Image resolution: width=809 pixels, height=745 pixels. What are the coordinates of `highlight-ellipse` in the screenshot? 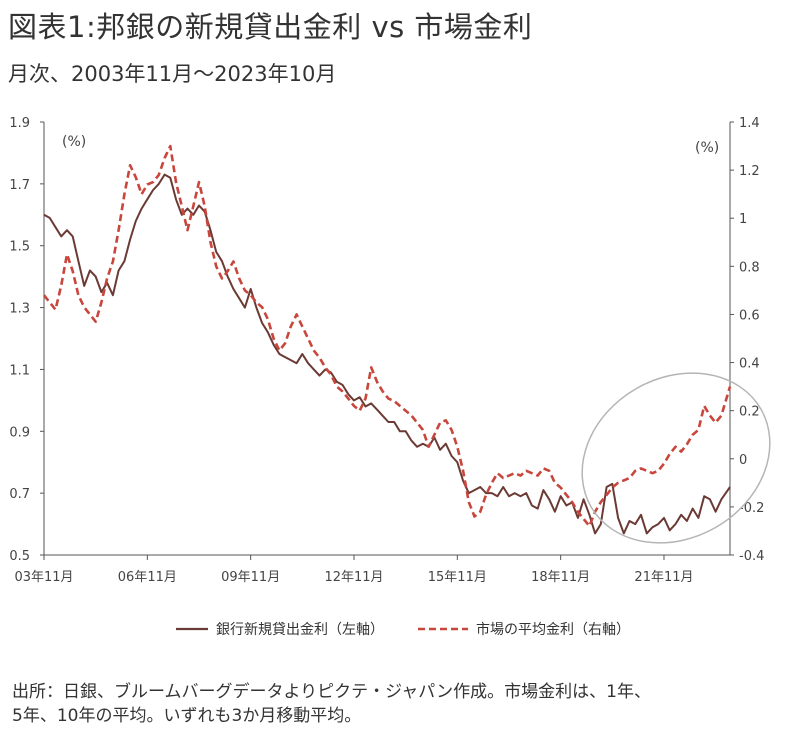 It's located at (676, 458).